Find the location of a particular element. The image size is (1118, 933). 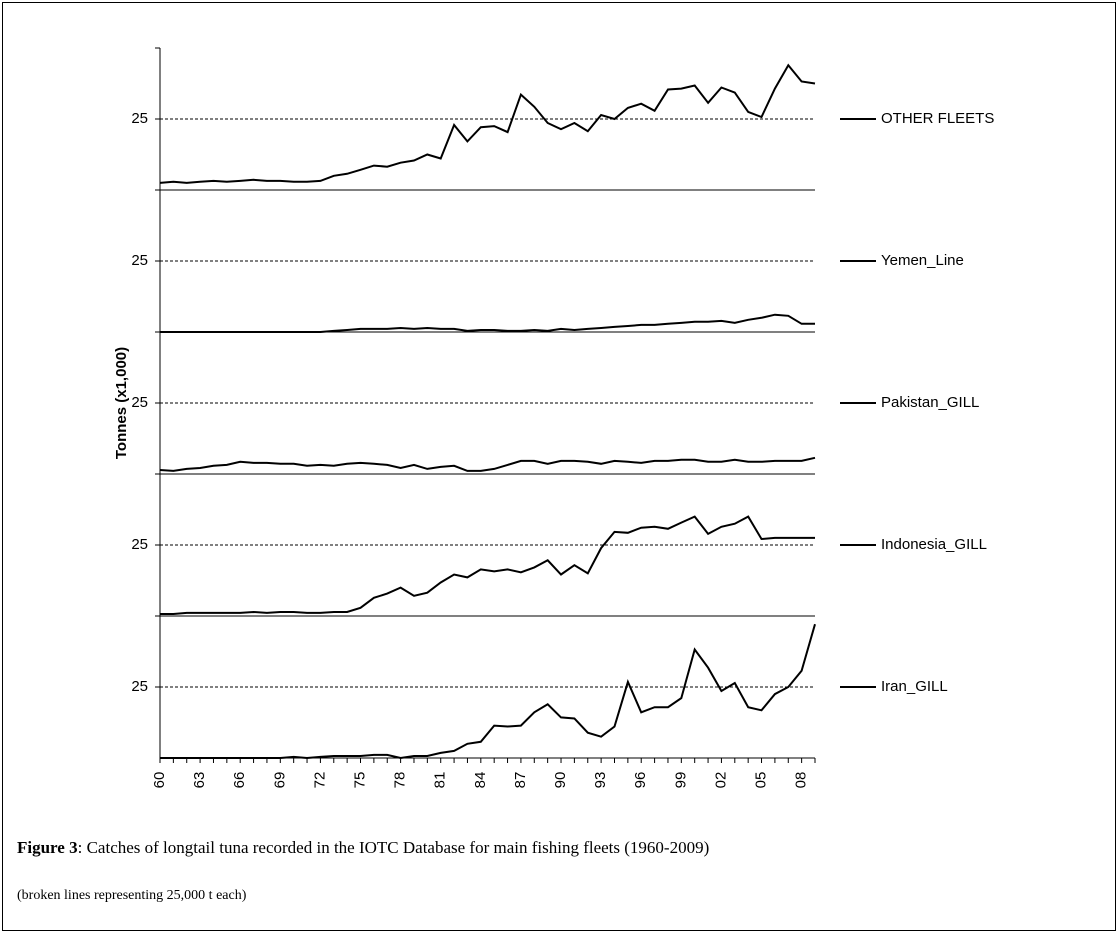

x-tick-label: 99 is located at coordinates (680, 780).